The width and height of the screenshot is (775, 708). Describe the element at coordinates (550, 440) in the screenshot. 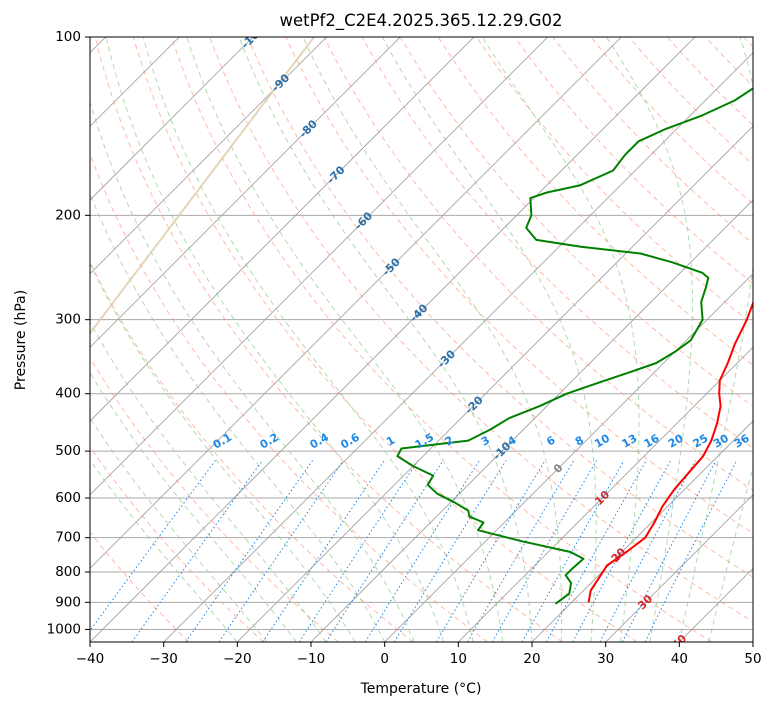

I see `mixing-ratio-label: 6` at that location.